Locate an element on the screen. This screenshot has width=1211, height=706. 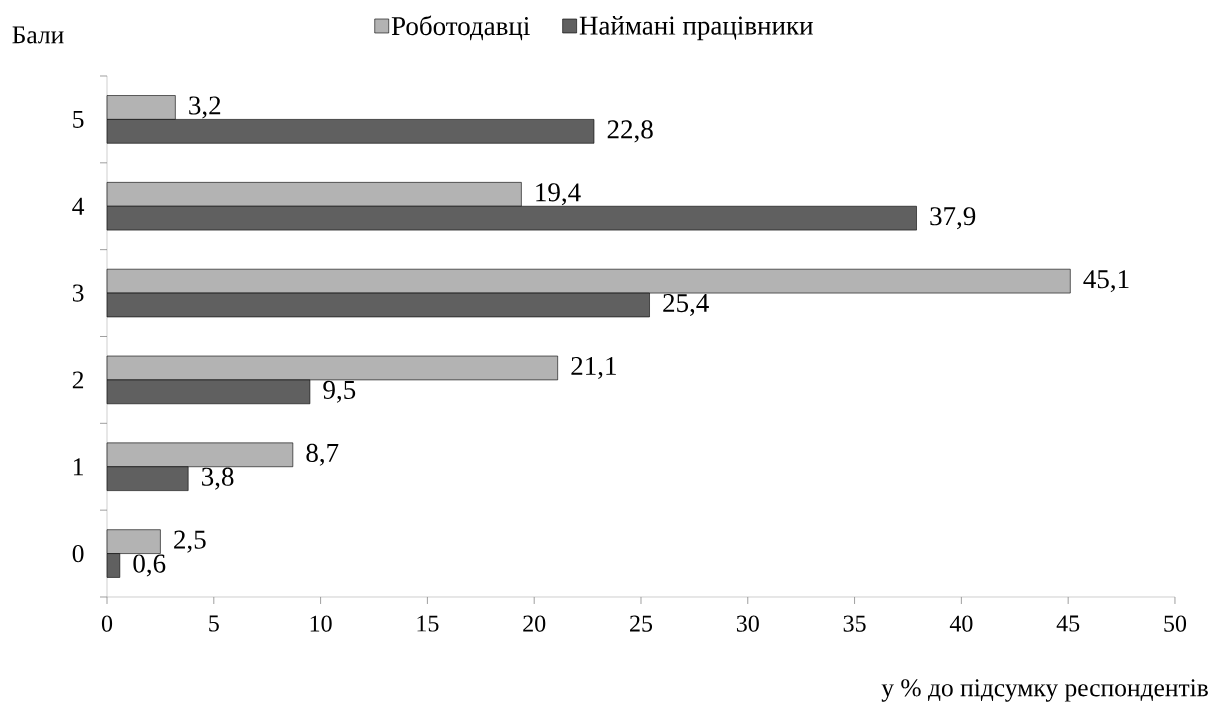
data-label: 0,6 is located at coordinates (149, 565).